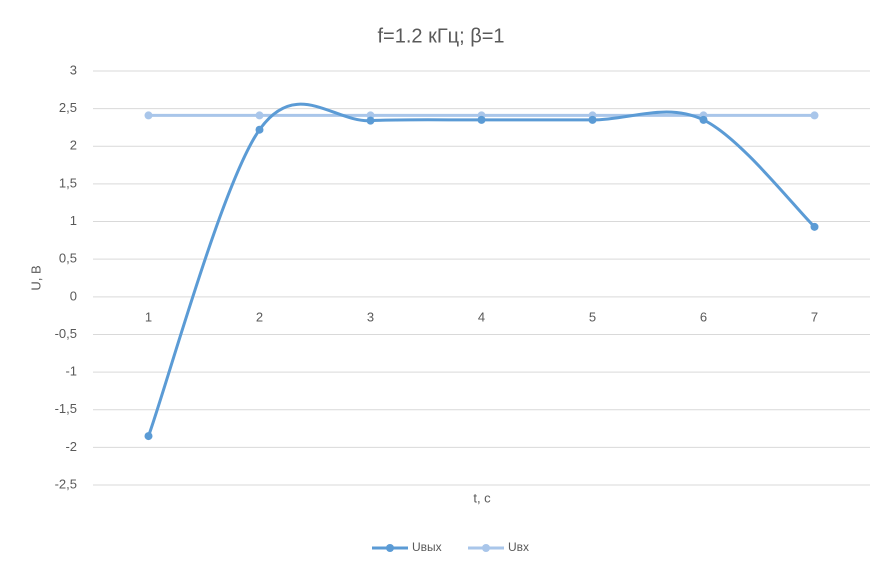 This screenshot has width=882, height=568. I want to click on y-tick-label: -1,5, so click(66, 408).